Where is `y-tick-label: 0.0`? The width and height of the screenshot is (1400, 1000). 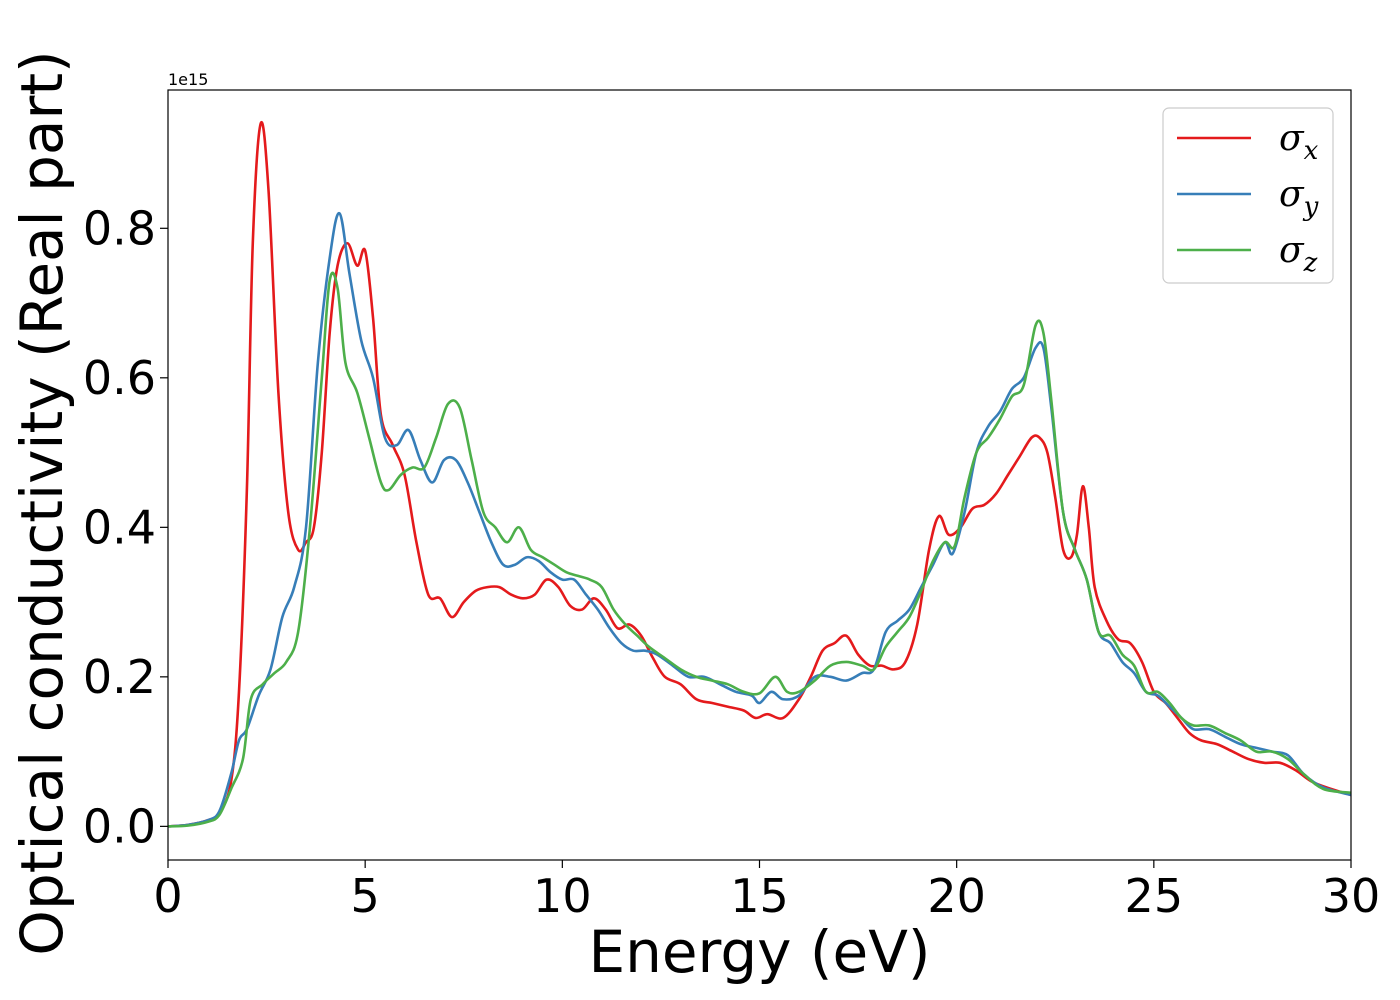 y-tick-label: 0.0 is located at coordinates (119, 826).